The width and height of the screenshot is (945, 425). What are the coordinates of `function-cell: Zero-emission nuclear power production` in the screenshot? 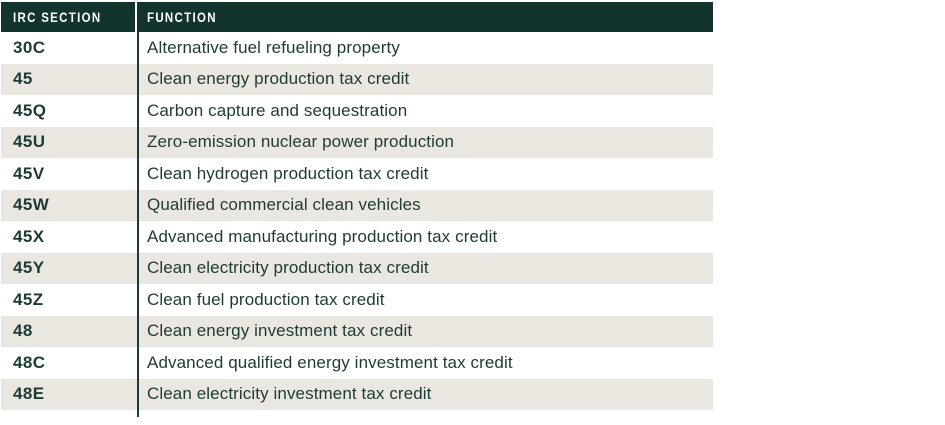 It's located at (301, 142).